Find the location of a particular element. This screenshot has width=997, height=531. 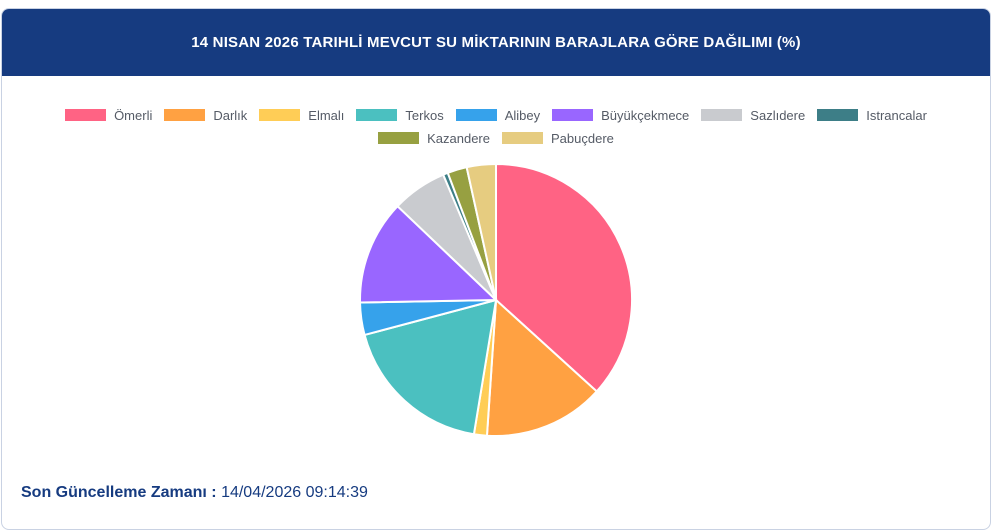

legend-label: Istrancalar is located at coordinates (896, 115).